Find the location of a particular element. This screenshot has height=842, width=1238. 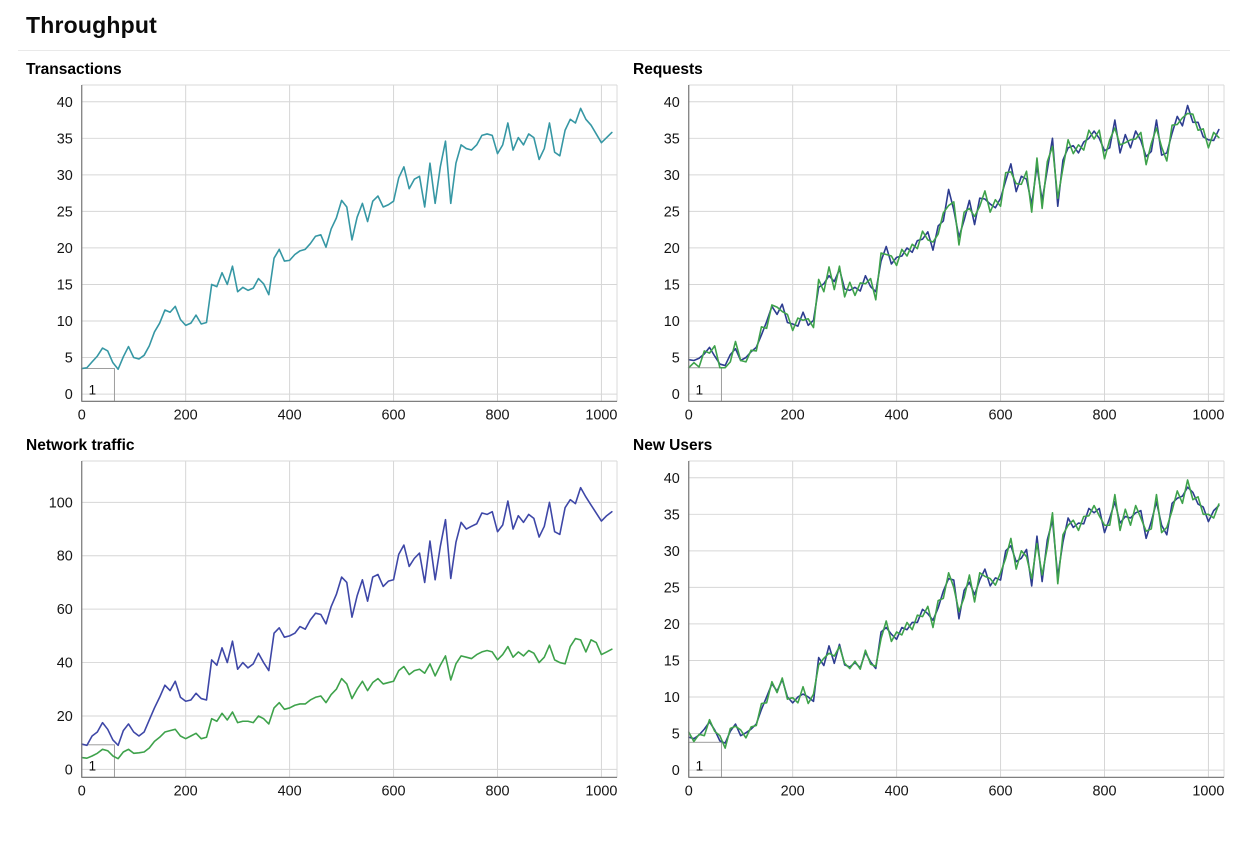

network-traffic-series-1-line is located at coordinates (346, 617).